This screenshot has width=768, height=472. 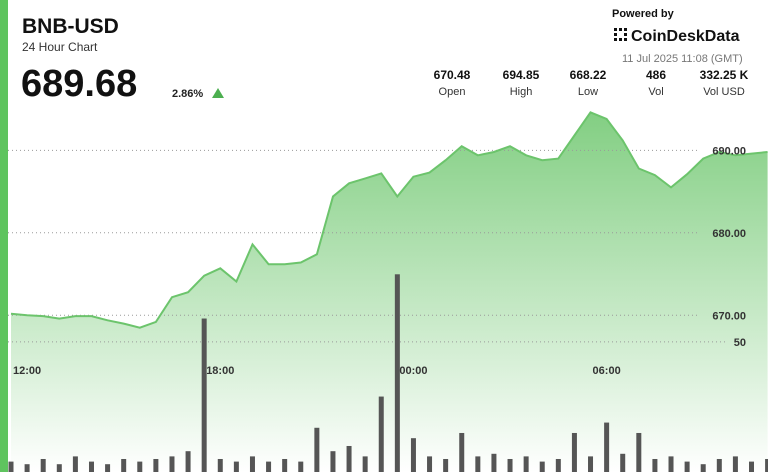 I want to click on stat-label: Vol USD, so click(x=724, y=92).